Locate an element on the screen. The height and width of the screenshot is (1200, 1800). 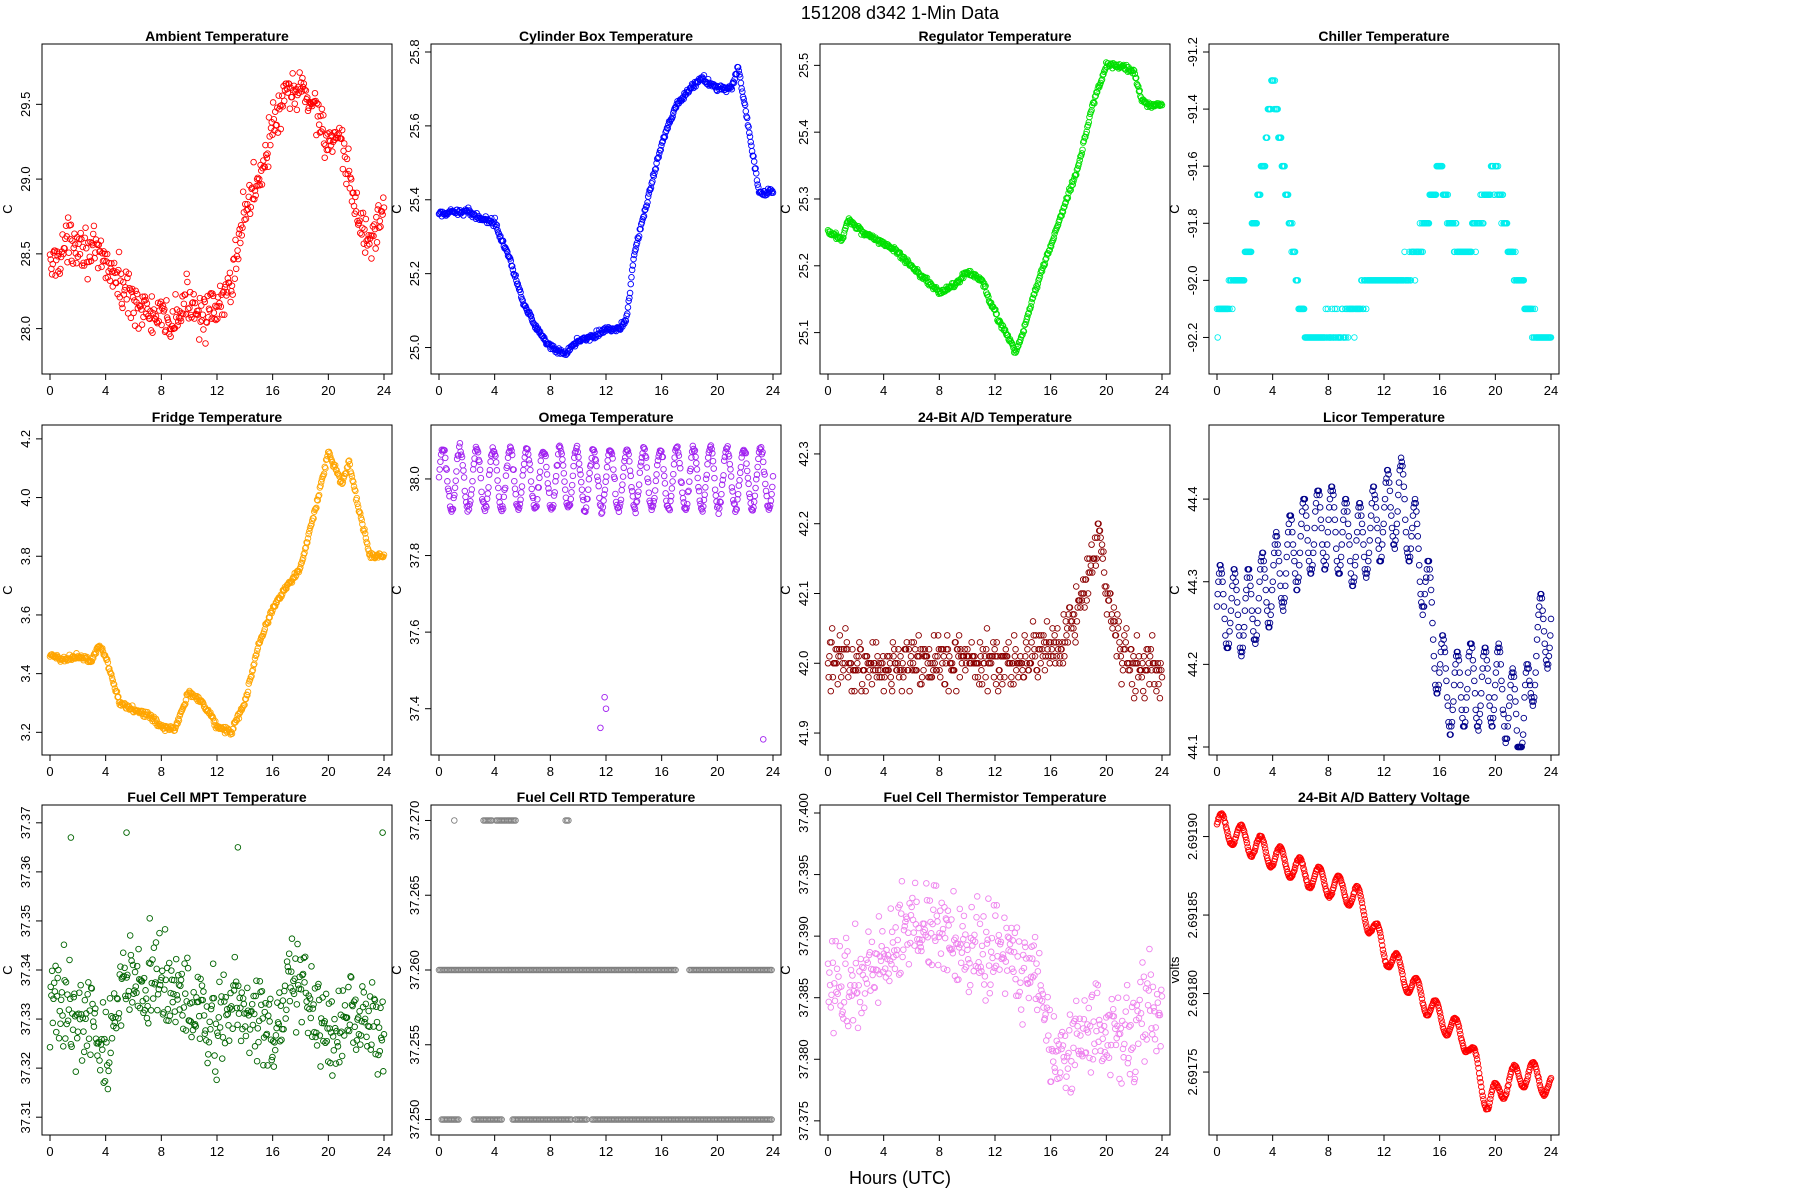
x-tick-label: 8 is located at coordinates (1328, 390).